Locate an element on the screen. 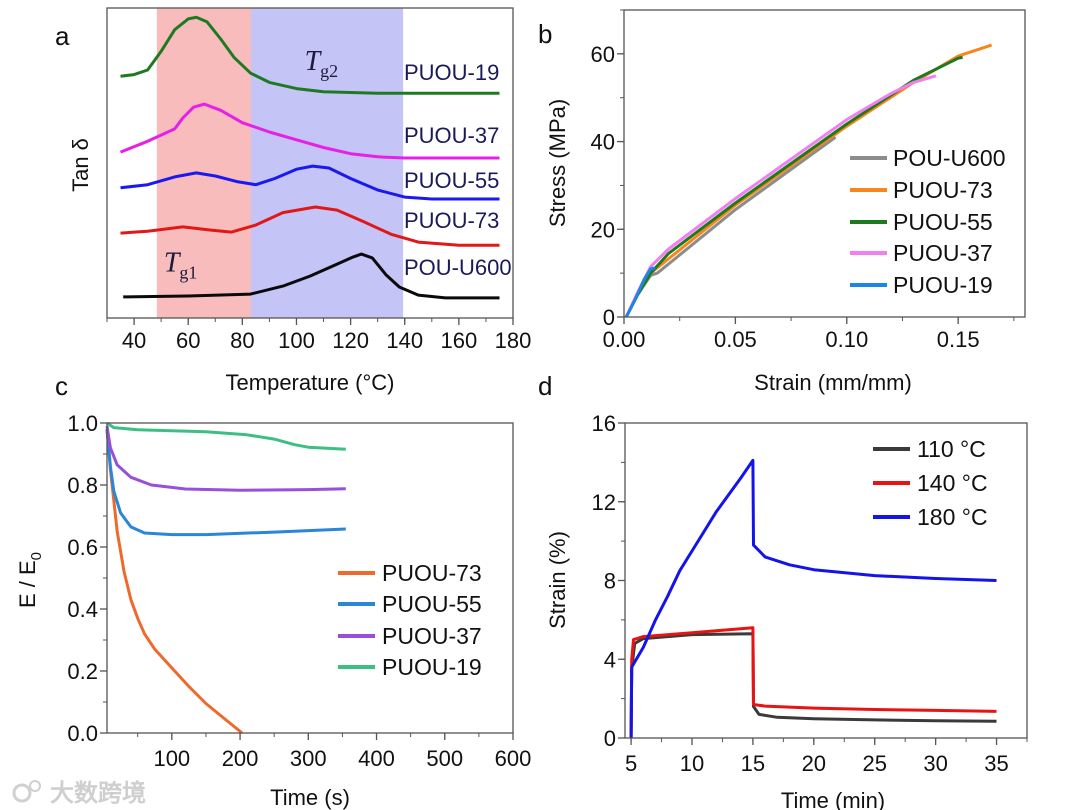 This screenshot has width=1080, height=810. band-label: Tg2 is located at coordinates (322, 63).